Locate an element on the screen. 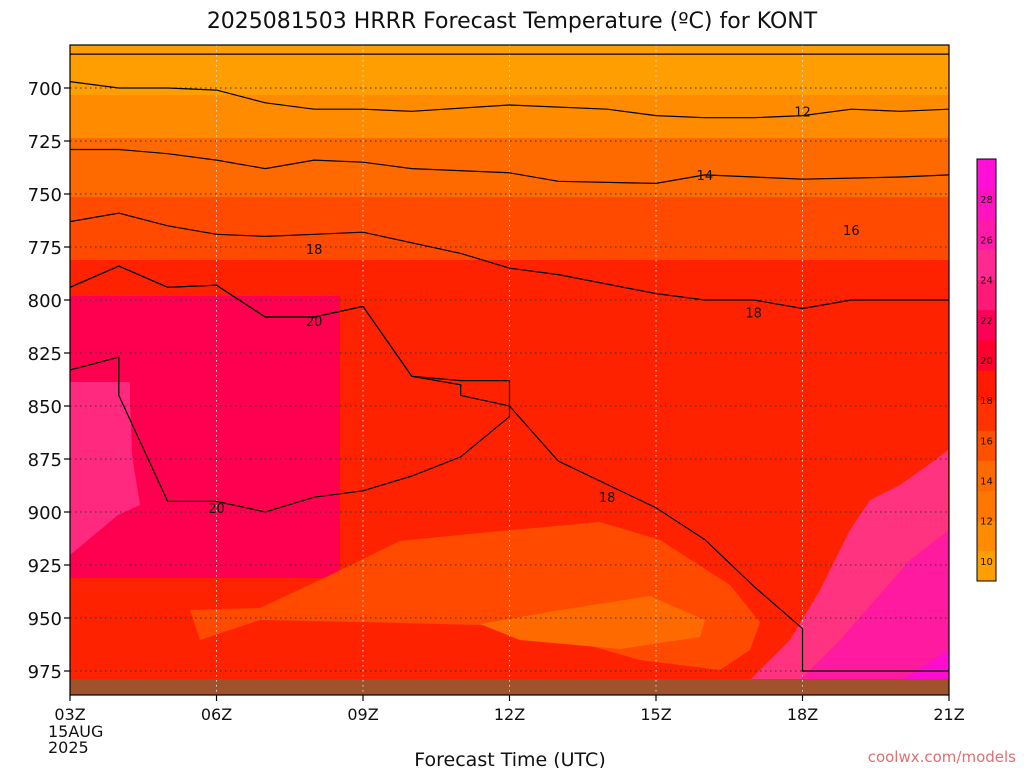  colorbar: 10 12 14 16 18 20 22 24 26 28 is located at coordinates (986, 370).